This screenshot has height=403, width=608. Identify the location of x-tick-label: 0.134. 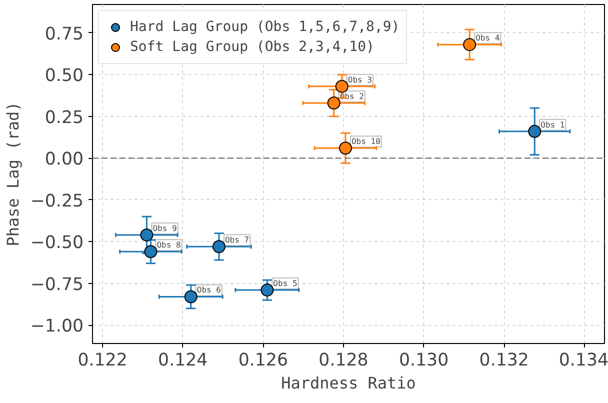
(583, 360).